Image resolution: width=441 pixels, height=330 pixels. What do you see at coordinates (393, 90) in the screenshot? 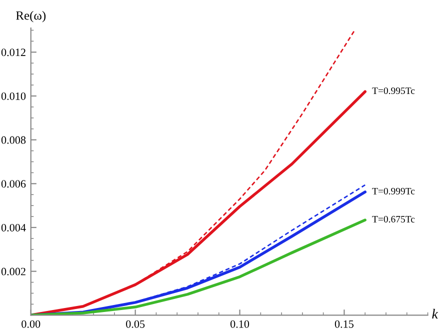
I see `series-label: T=0.995Tc` at bounding box center [393, 90].